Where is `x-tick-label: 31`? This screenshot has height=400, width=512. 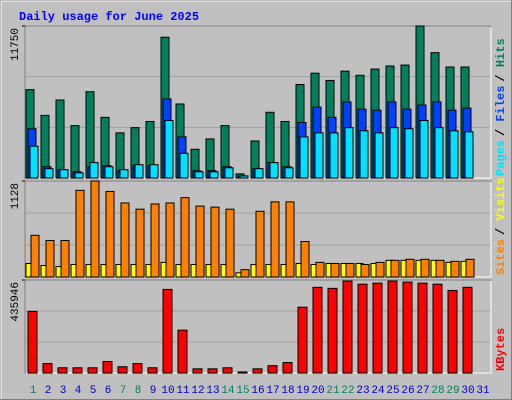 x-tick-label: 31 is located at coordinates (483, 391).